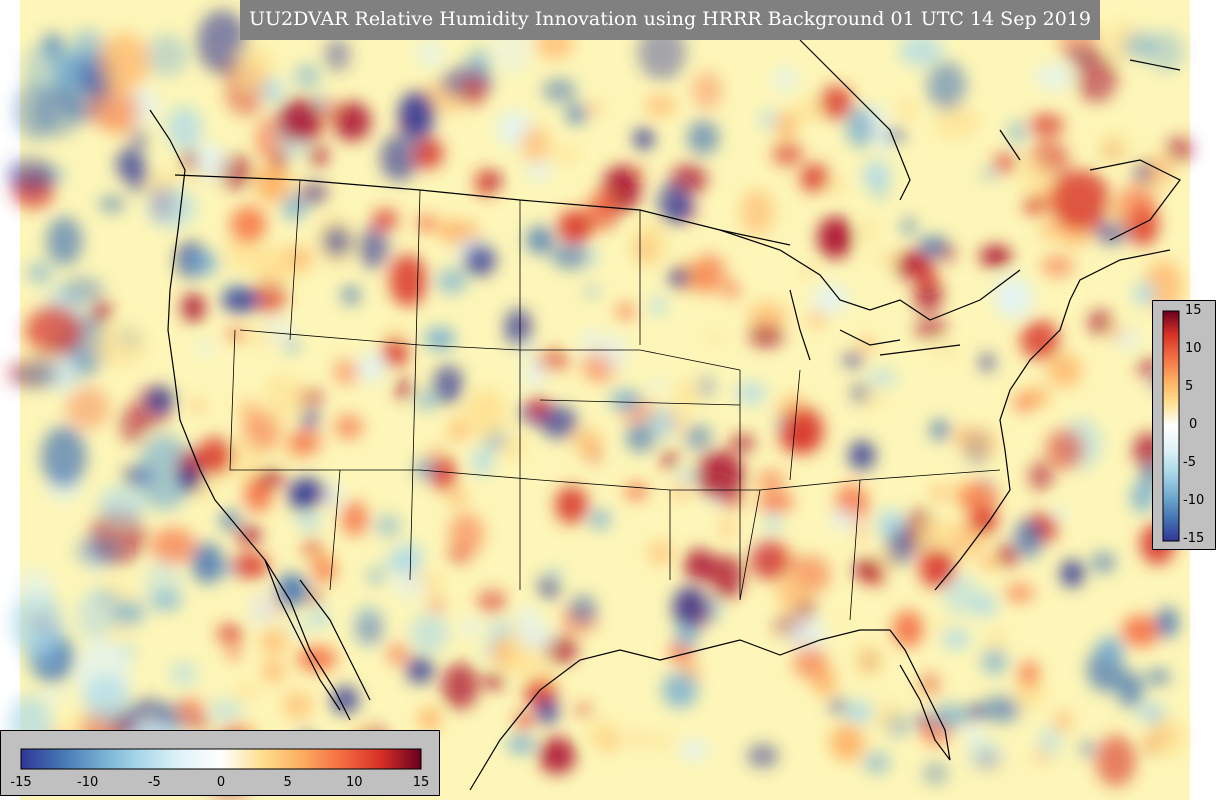  What do you see at coordinates (1189, 462) in the screenshot?
I see `colorbar-tick: -5` at bounding box center [1189, 462].